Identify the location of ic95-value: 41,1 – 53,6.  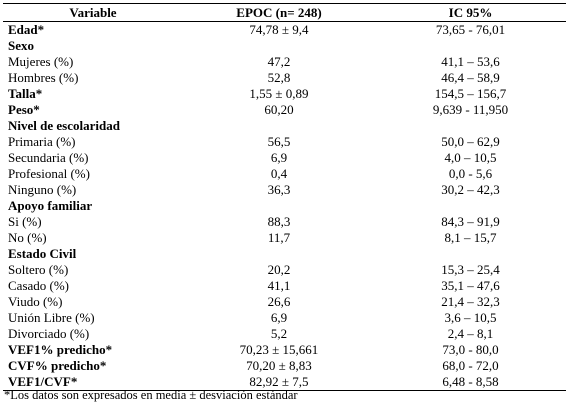
(470, 61).